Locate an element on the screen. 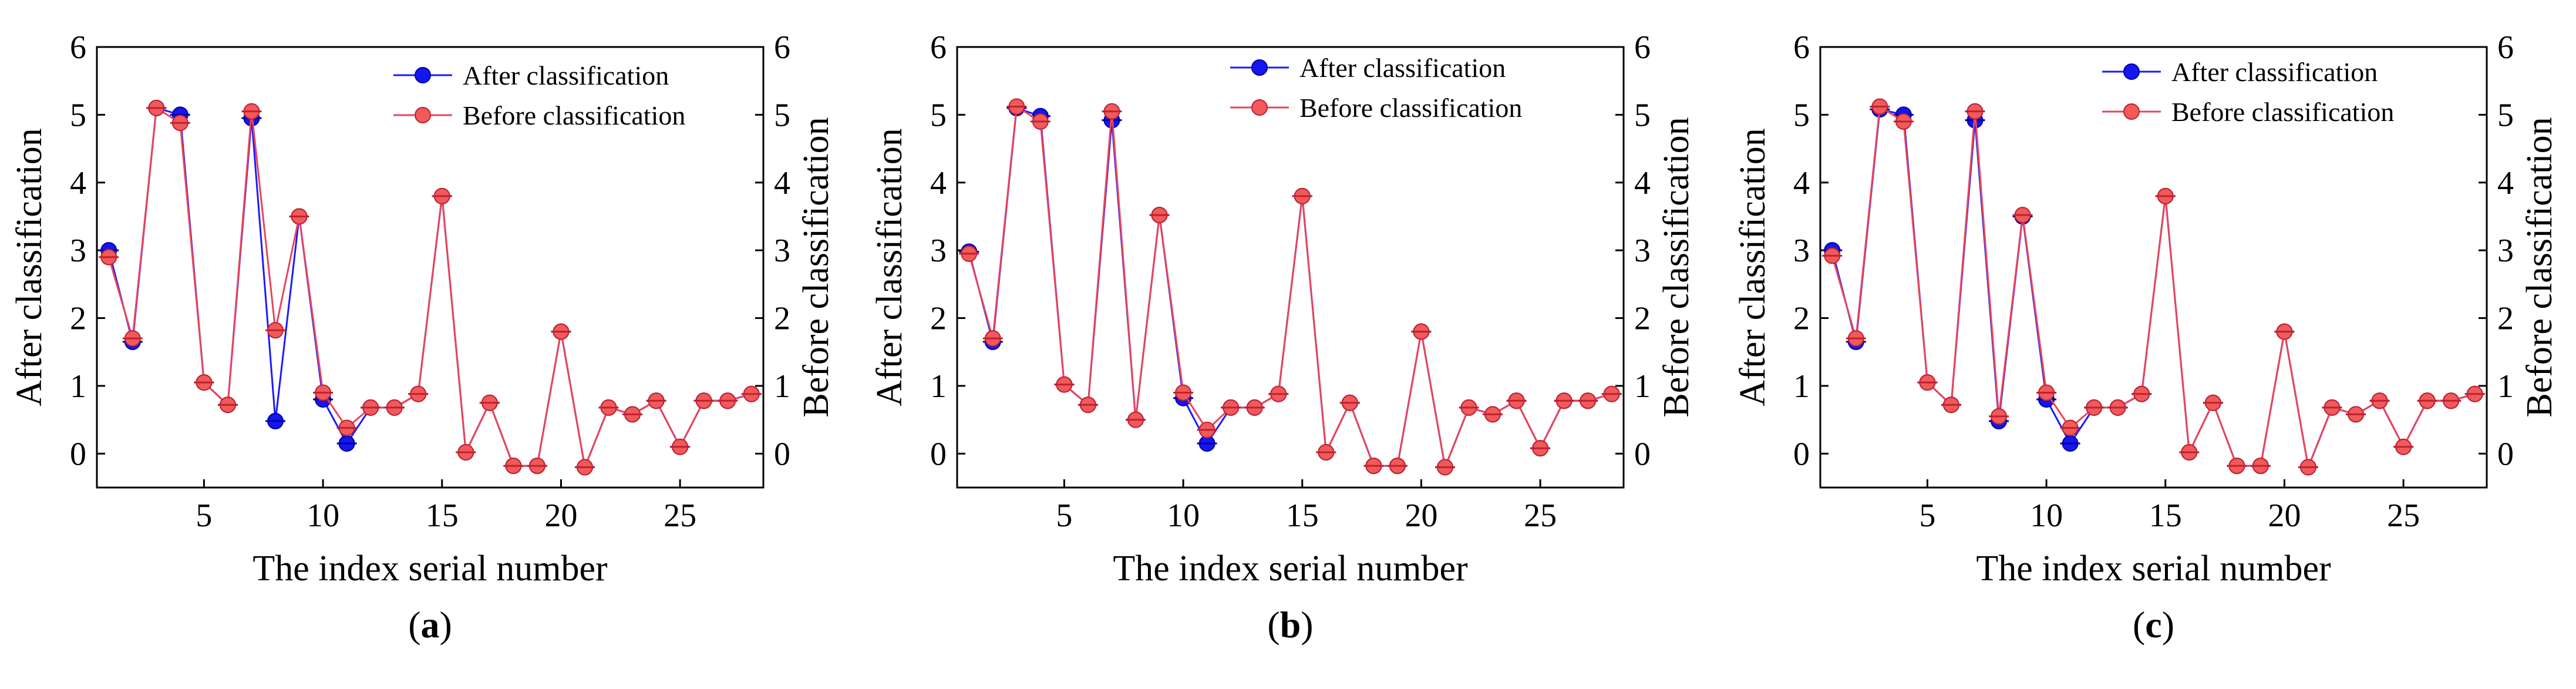 The height and width of the screenshot is (689, 2576). panel-label: (c) is located at coordinates (2153, 625).